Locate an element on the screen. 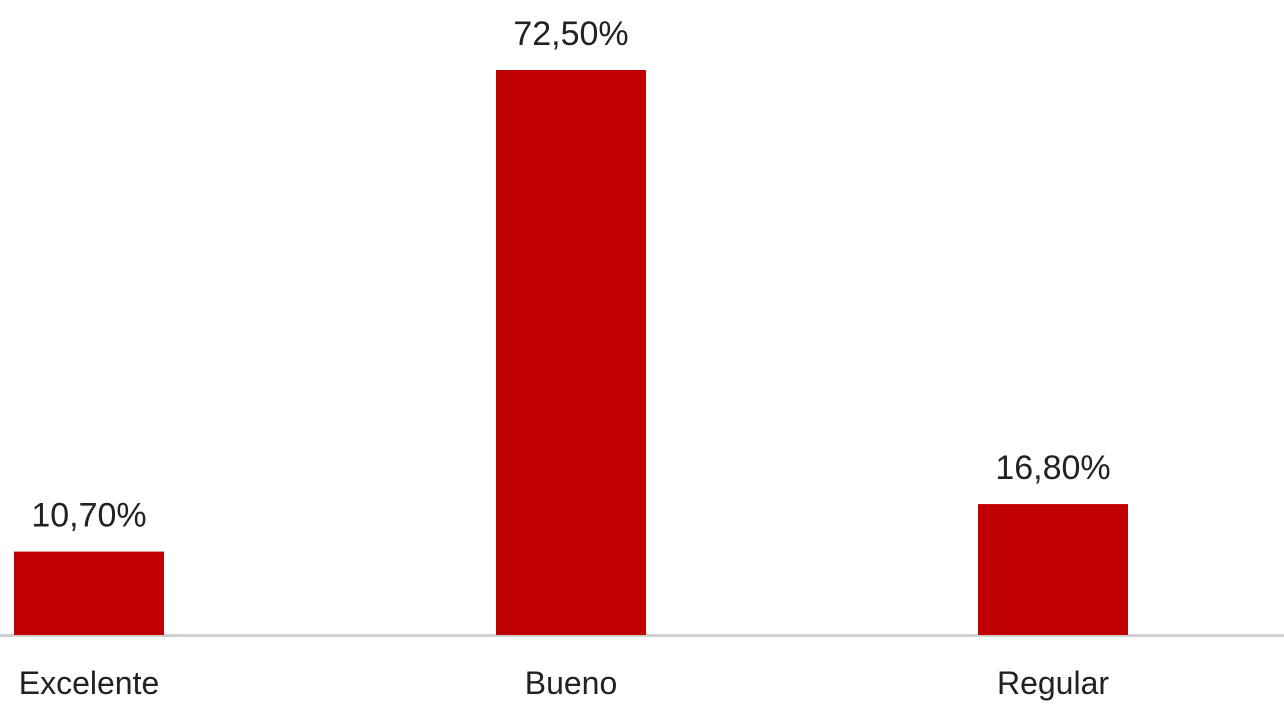  bar-regular is located at coordinates (1053, 569).